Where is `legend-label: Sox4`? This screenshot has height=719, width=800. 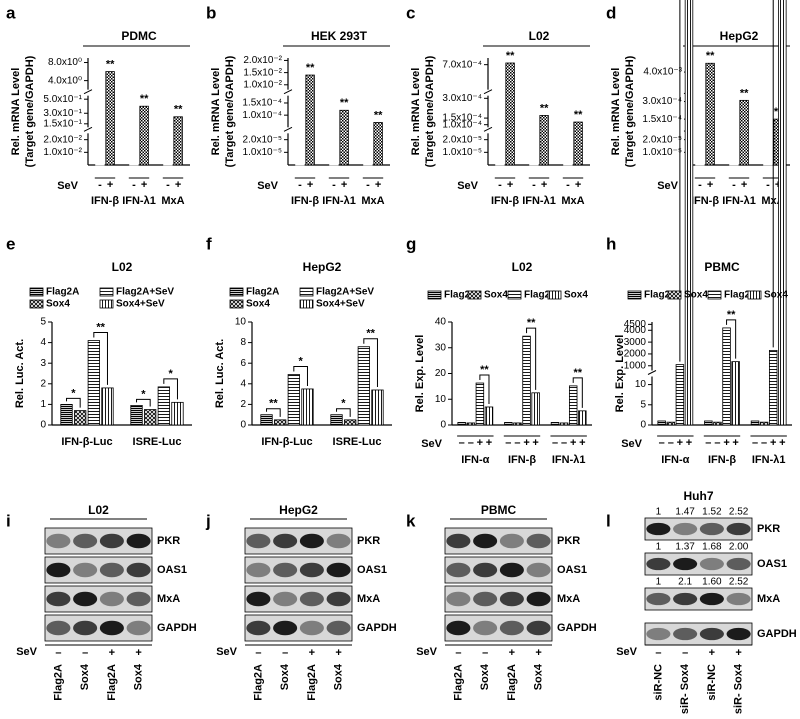 legend-label: Sox4 is located at coordinates (696, 295).